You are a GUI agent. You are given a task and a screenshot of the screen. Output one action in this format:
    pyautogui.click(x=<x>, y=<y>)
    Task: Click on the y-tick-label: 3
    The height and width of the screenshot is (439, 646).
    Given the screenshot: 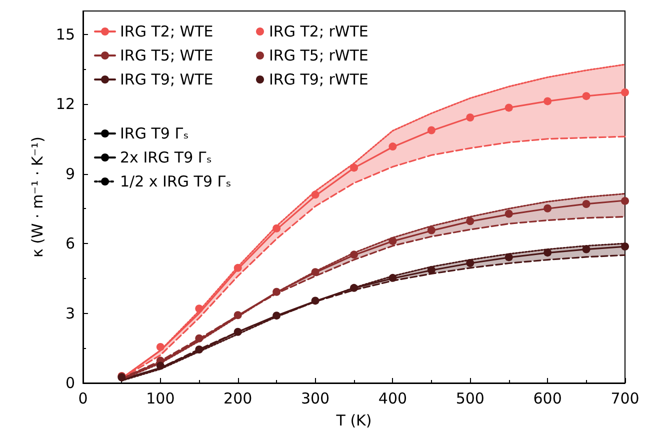 What is the action you would take?
    pyautogui.click(x=70, y=313)
    